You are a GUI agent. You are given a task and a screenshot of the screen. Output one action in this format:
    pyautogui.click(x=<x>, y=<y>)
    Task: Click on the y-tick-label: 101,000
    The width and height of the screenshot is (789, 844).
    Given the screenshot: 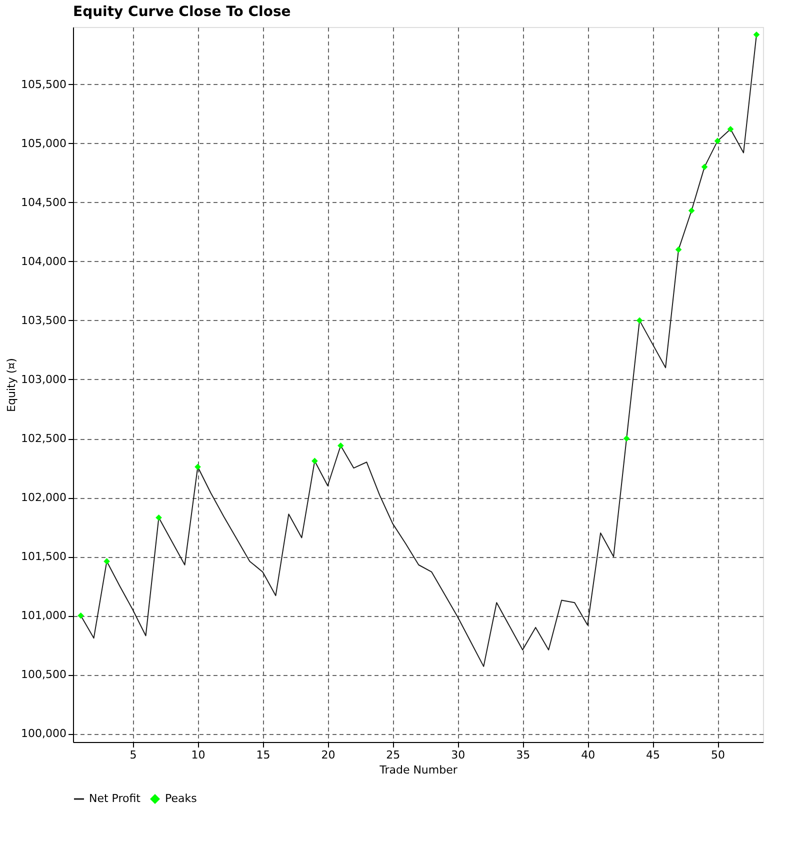 What is the action you would take?
    pyautogui.click(x=43, y=615)
    